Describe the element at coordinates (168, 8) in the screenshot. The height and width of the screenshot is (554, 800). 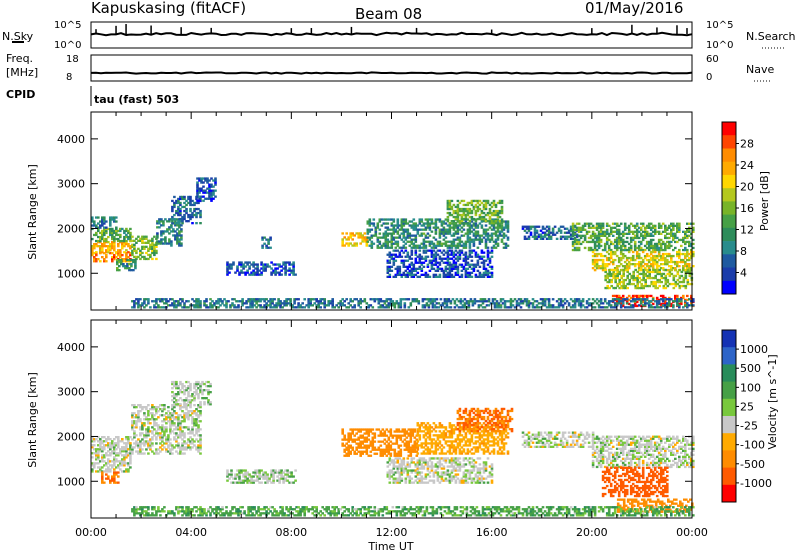
I see `station-title: Kapuskasing (fitACF)` at that location.